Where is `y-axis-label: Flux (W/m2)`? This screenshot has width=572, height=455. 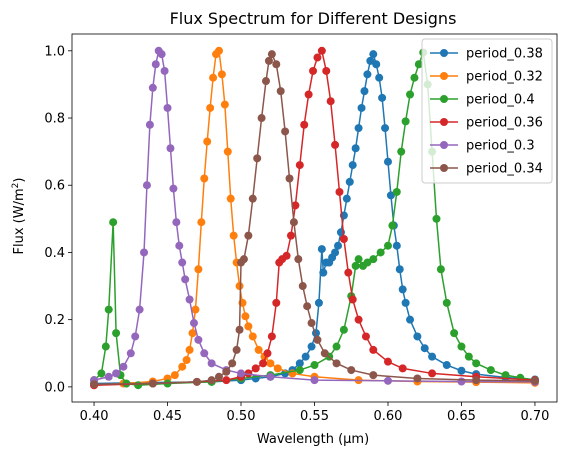 y-axis-label: Flux (W/m2) is located at coordinates (19, 216).